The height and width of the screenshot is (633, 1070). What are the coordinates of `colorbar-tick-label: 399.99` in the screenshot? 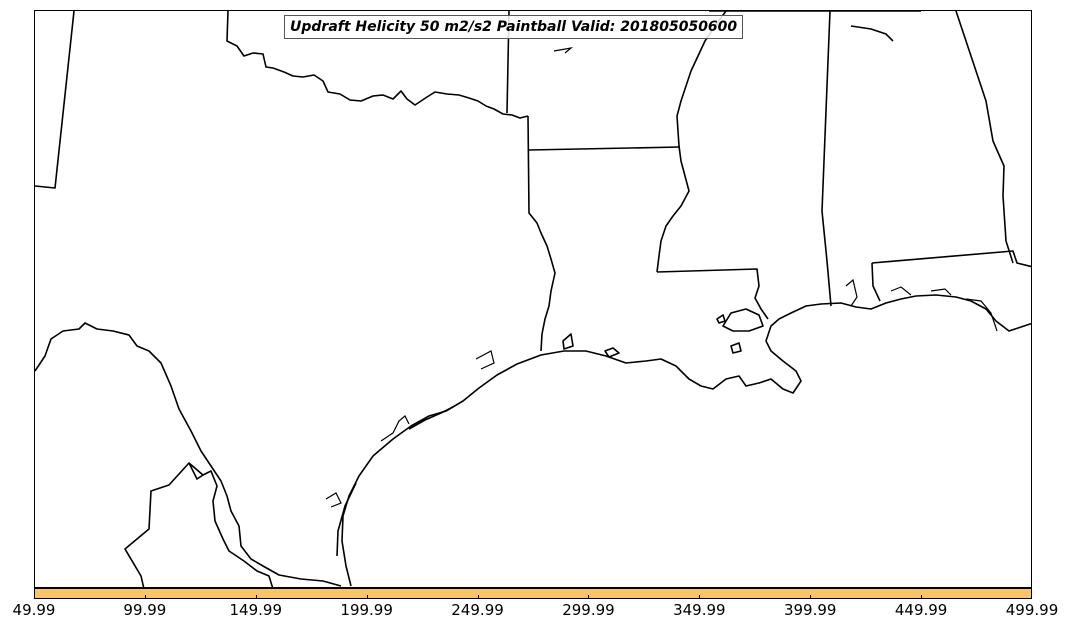 It's located at (810, 610).